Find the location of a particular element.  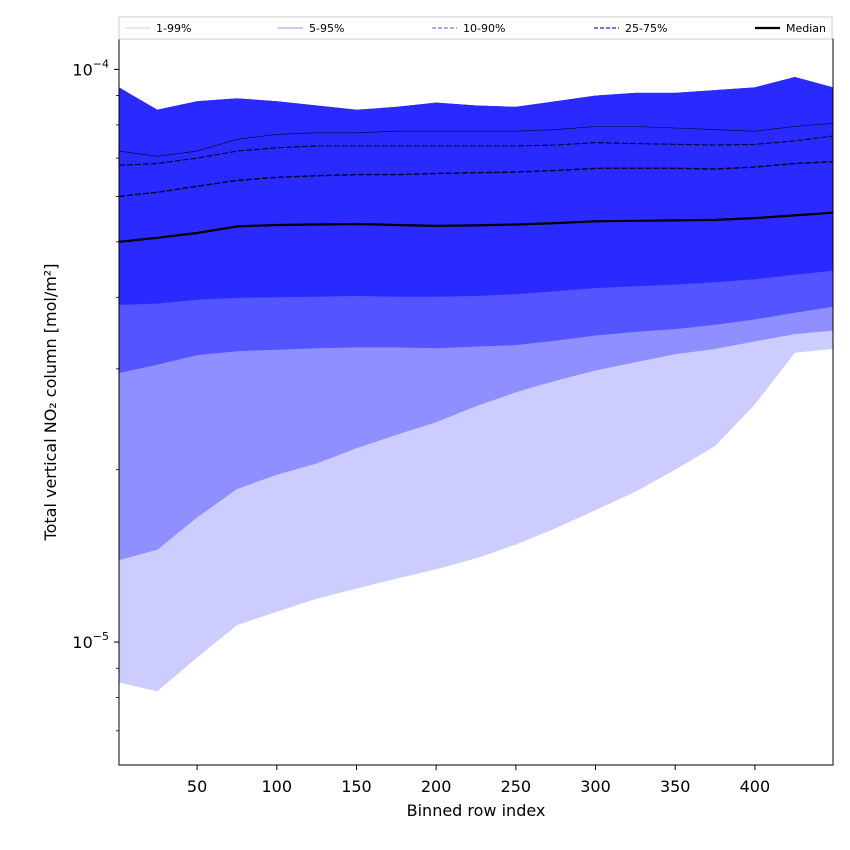

y-axis: 10⁻⁵ 10⁻⁴ is located at coordinates (95, 394).